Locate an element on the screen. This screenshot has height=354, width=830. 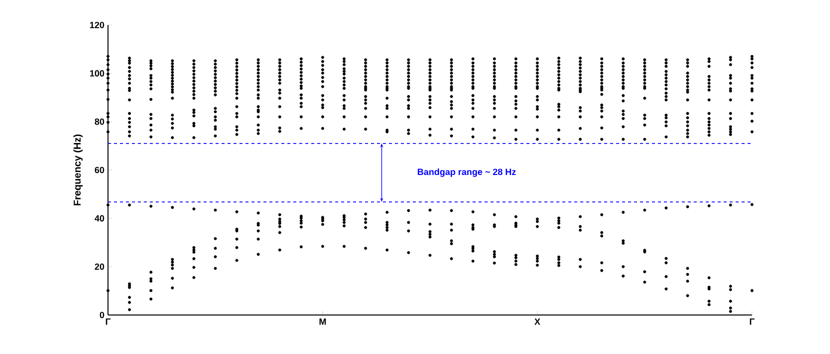
annotation: Bandgap range ~ 28 Hz is located at coordinates (467, 172).